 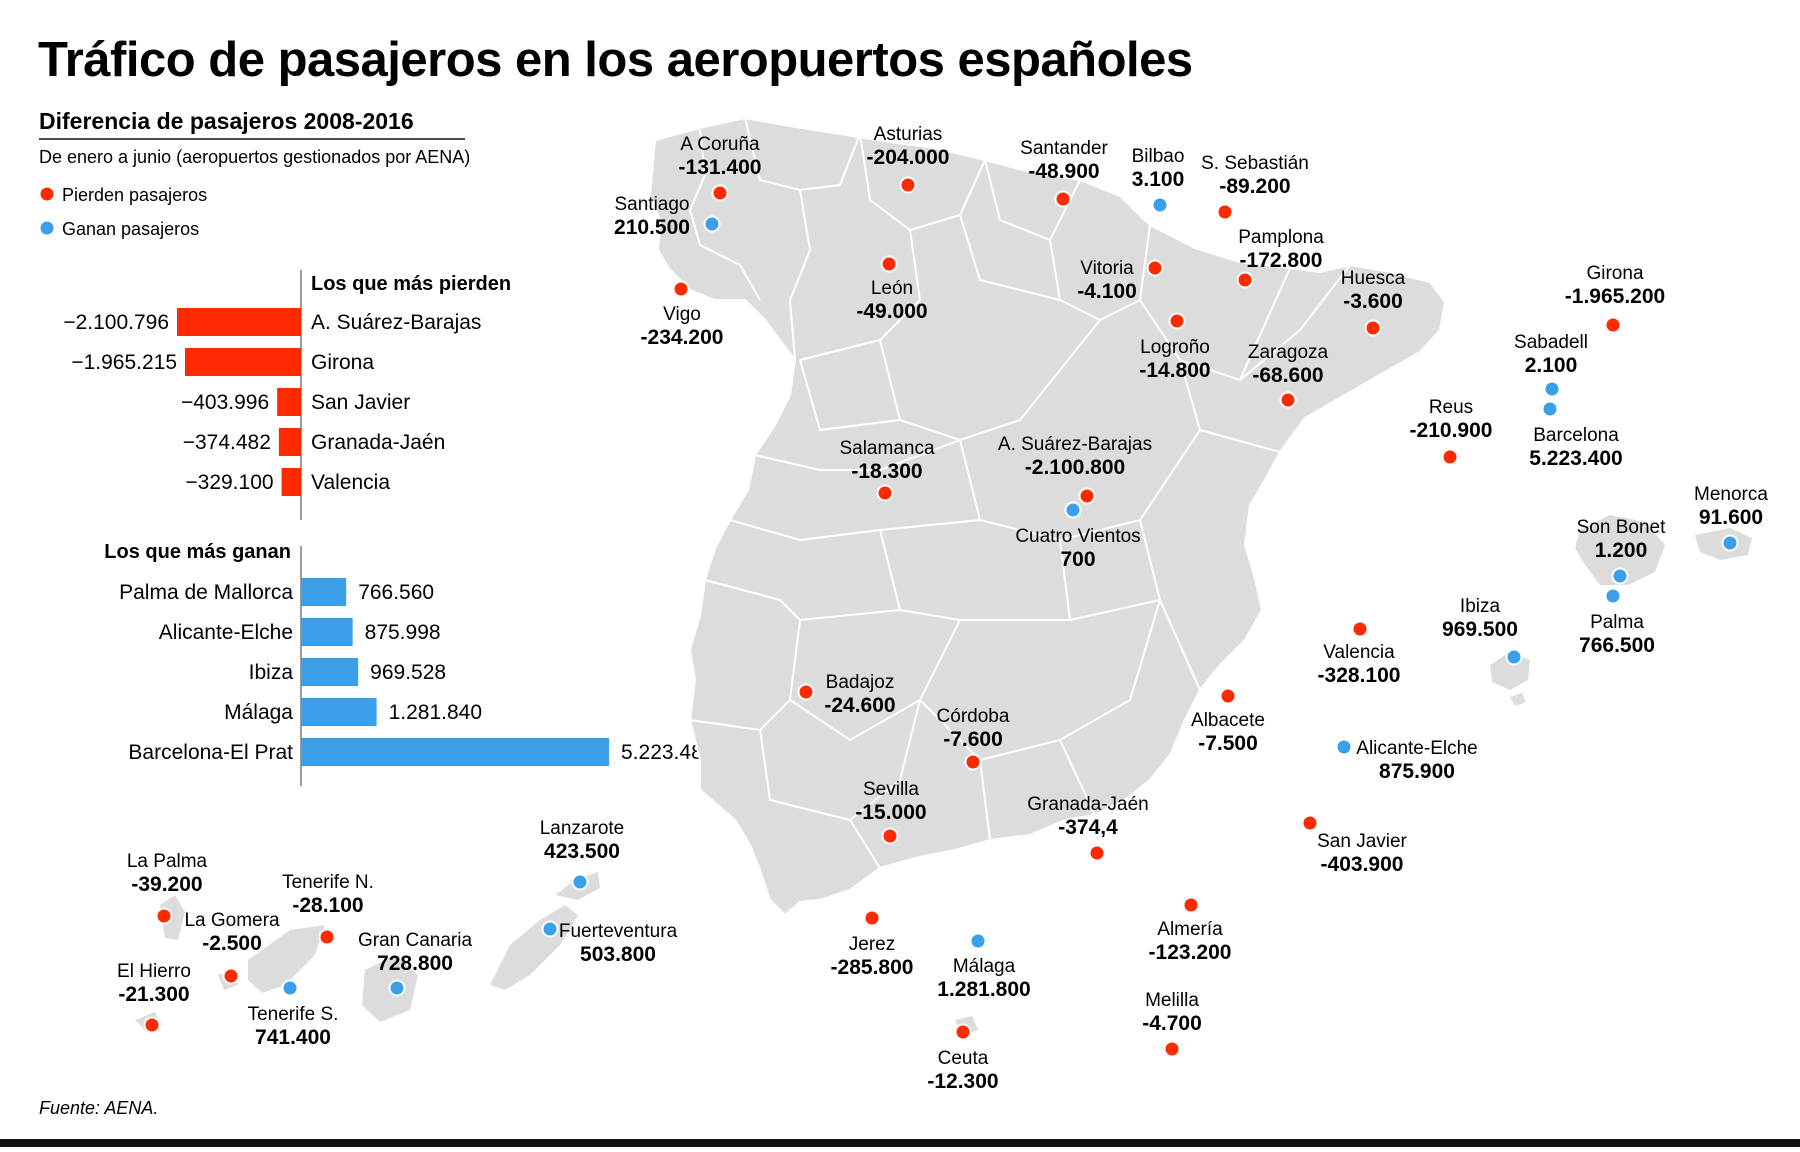 What do you see at coordinates (1064, 148) in the screenshot?
I see `airport-name-santander: Santander` at bounding box center [1064, 148].